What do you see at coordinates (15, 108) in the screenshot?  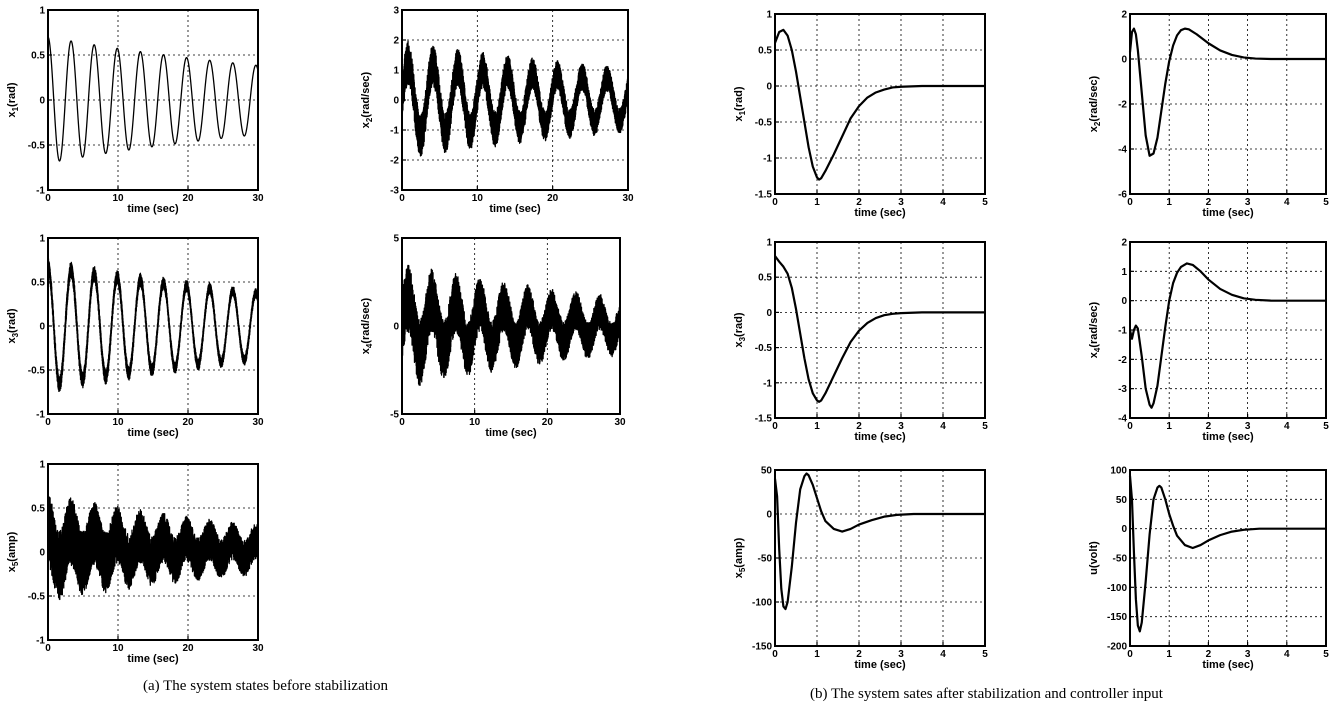 I see `y-axis-label-subscript: 1` at bounding box center [15, 108].